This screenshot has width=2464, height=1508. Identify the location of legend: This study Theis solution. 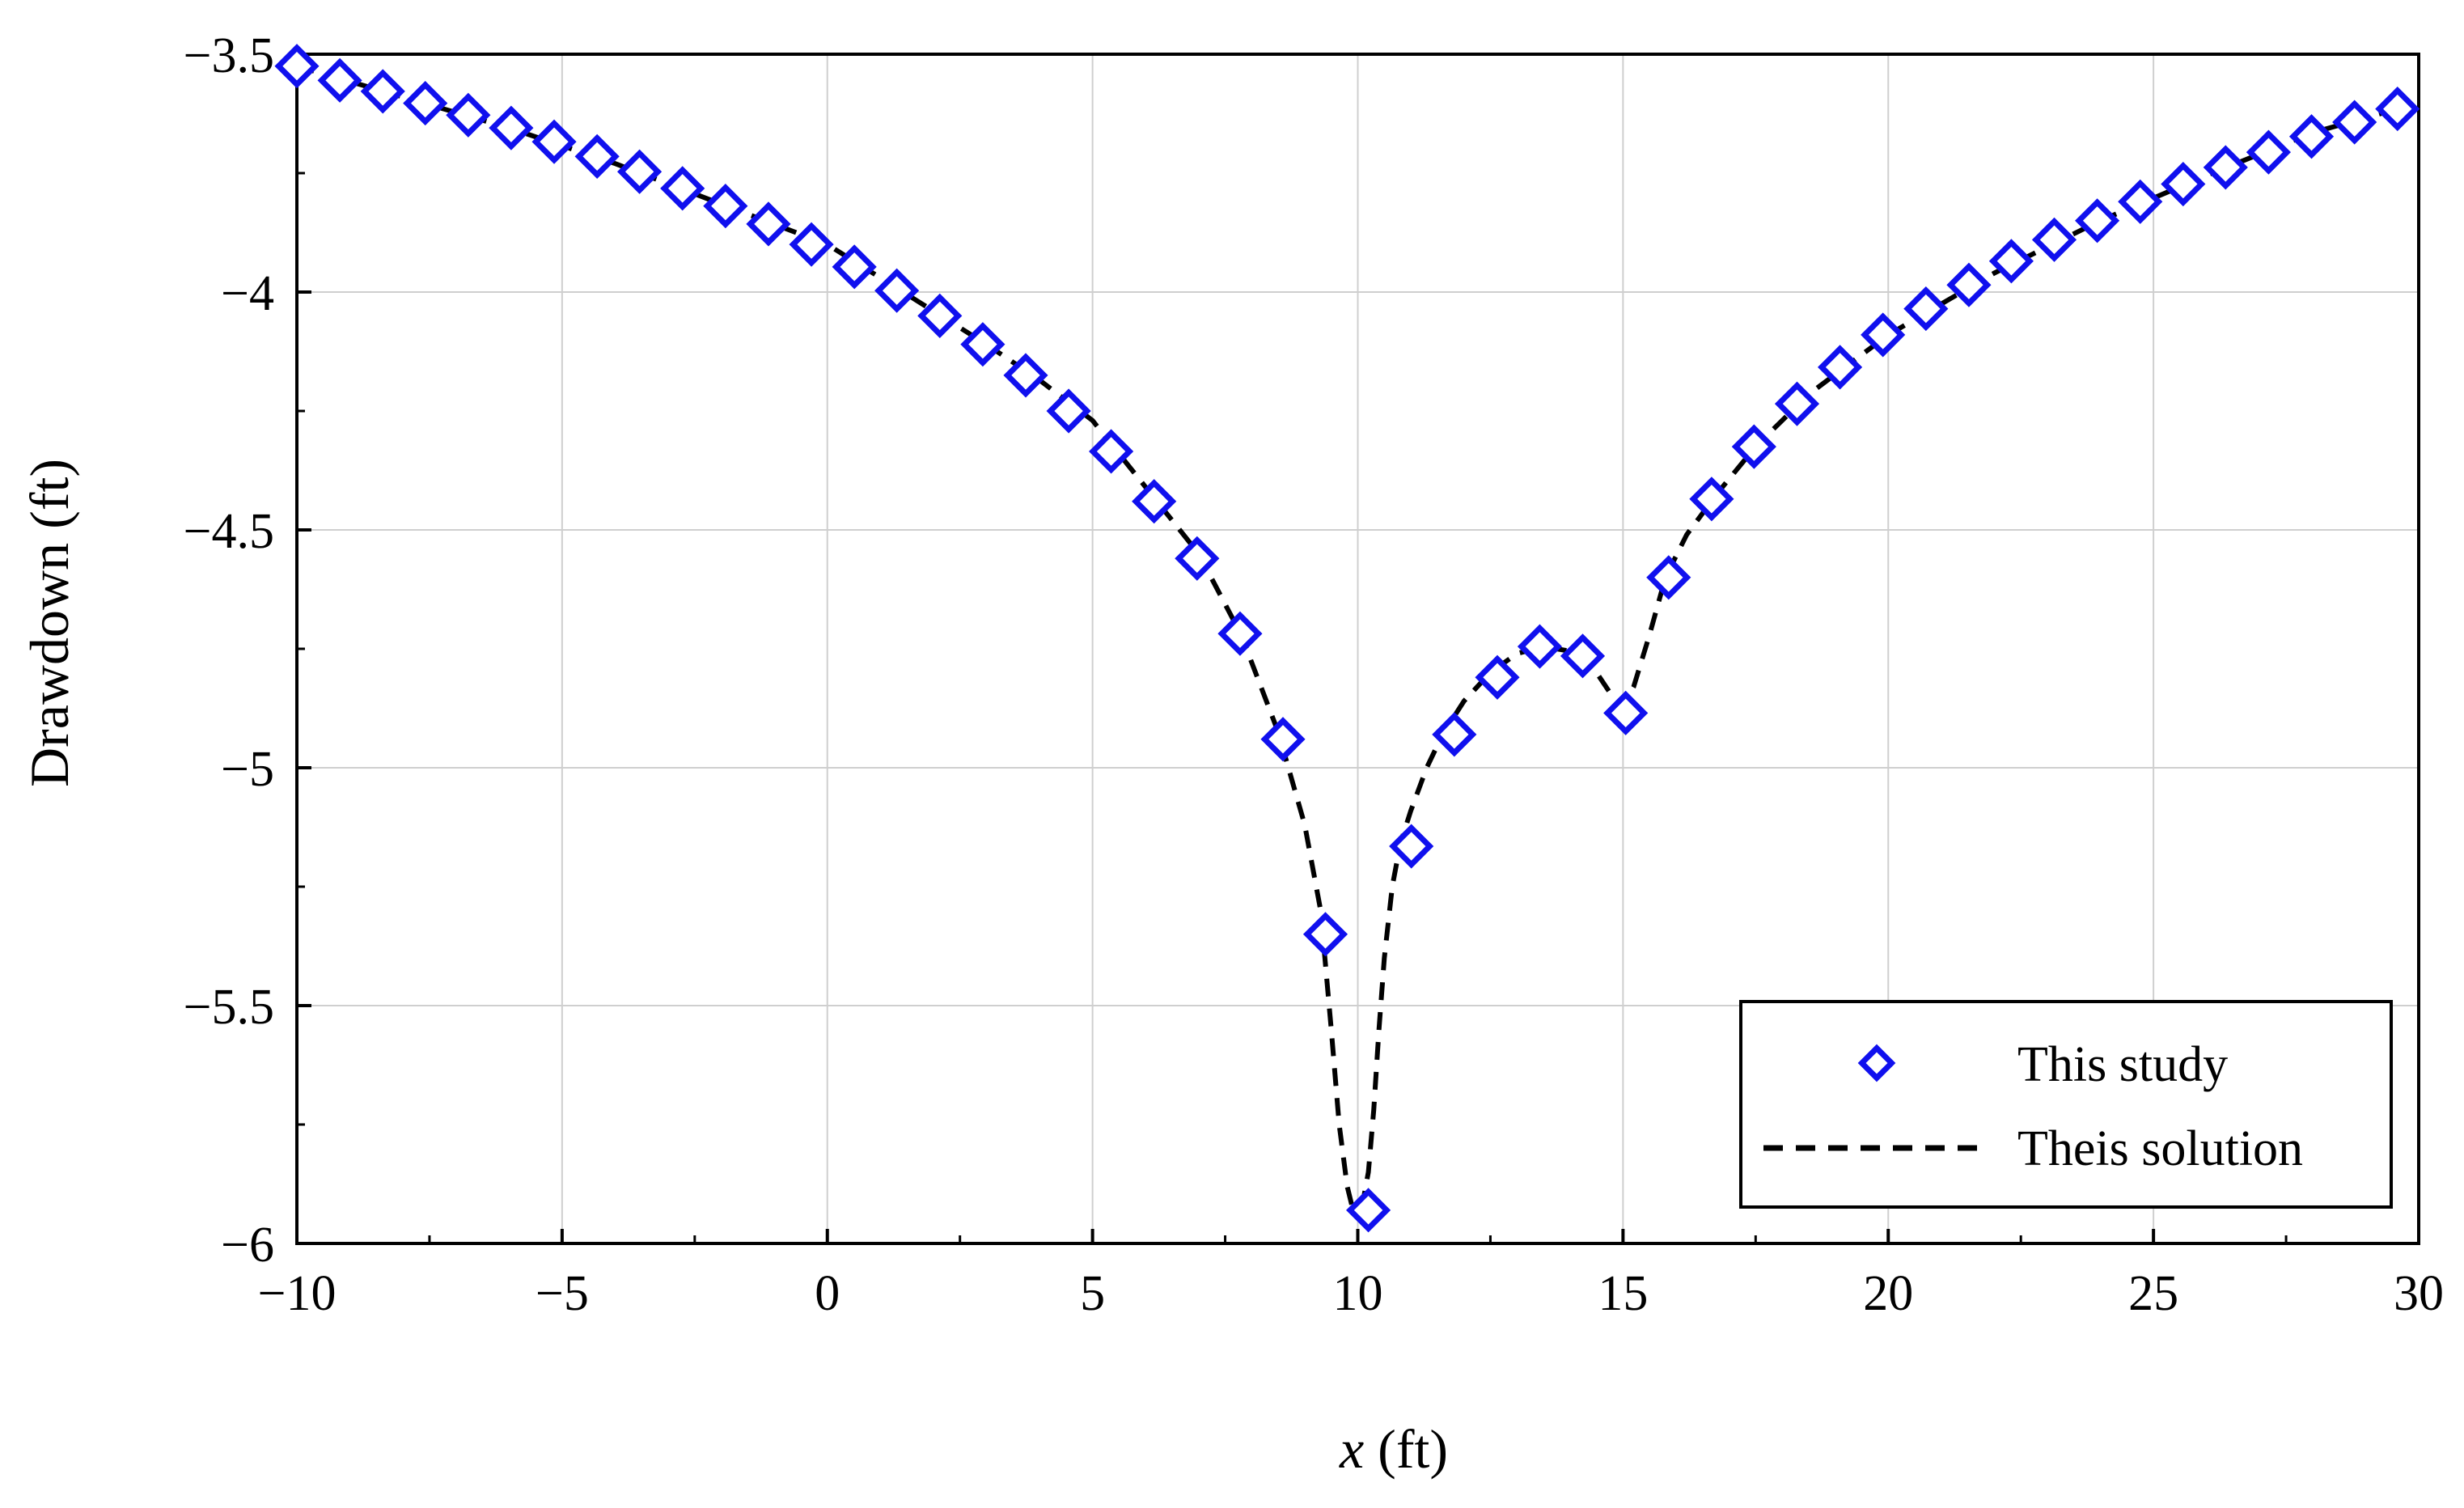
(2066, 1104).